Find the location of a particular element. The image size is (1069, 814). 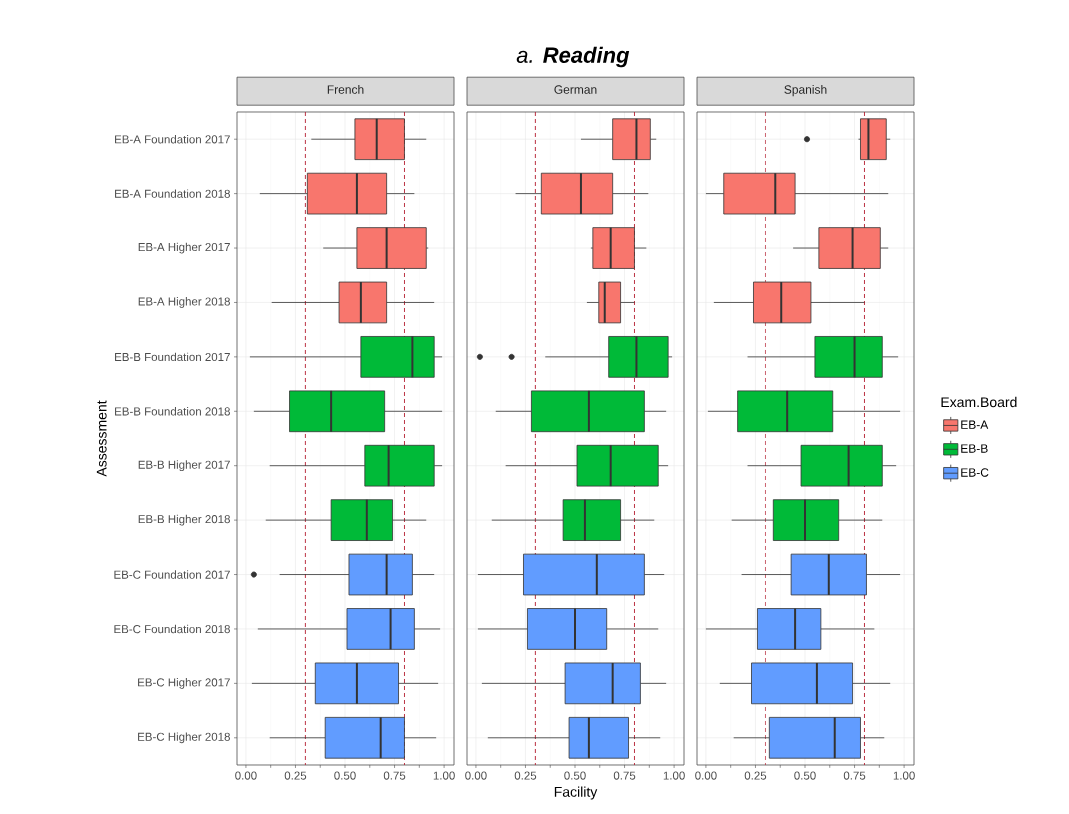

y-tick-label: EB-A Foundation 2017 is located at coordinates (172, 139).